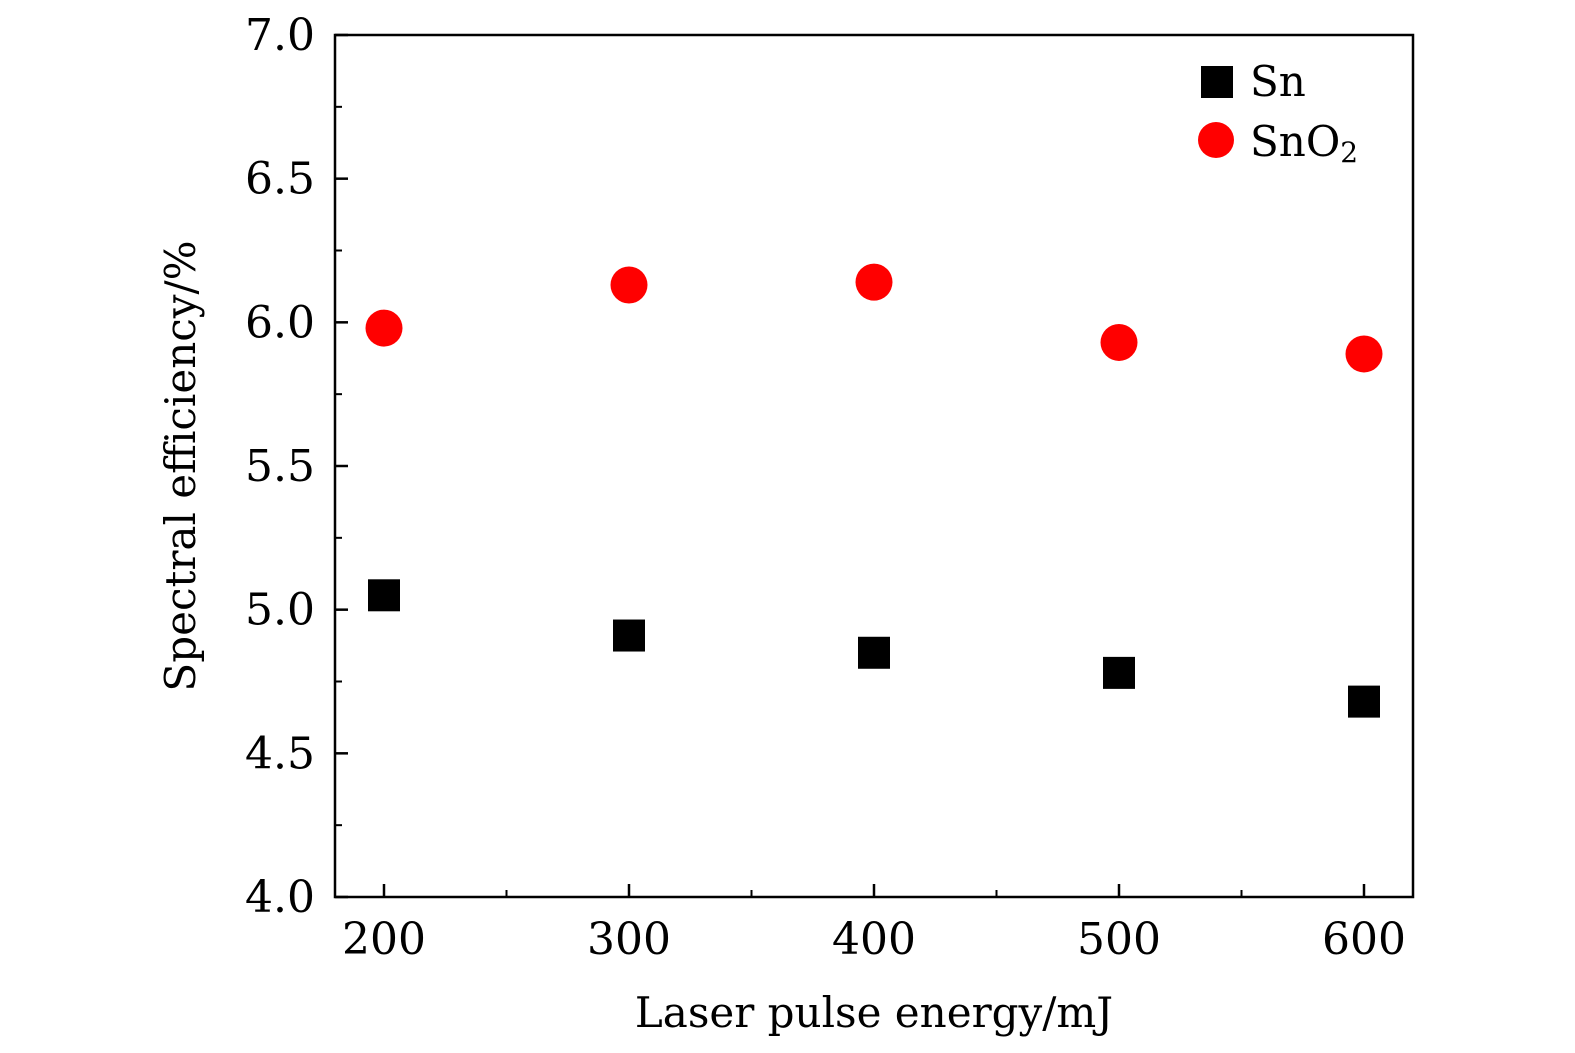  I want to click on x-axis-title: Laser pulse energy/mJ, so click(874, 1012).